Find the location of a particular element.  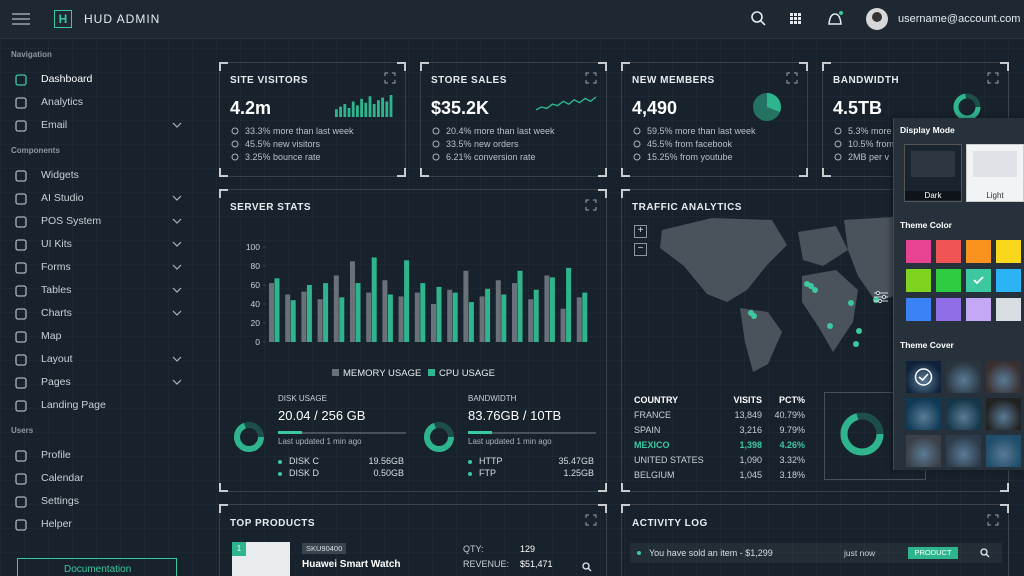

nav-label: Landing Page is located at coordinates (73, 405).